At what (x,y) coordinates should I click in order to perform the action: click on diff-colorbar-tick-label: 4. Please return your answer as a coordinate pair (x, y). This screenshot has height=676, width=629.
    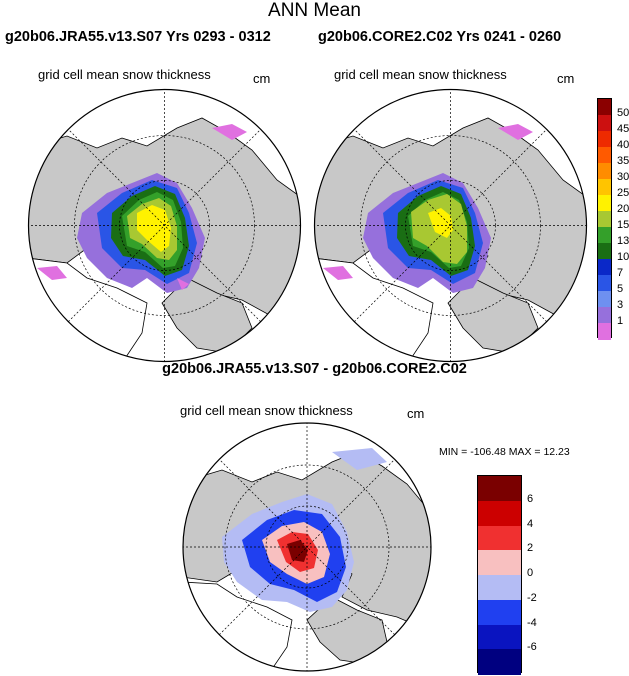
    Looking at the image, I should click on (530, 523).